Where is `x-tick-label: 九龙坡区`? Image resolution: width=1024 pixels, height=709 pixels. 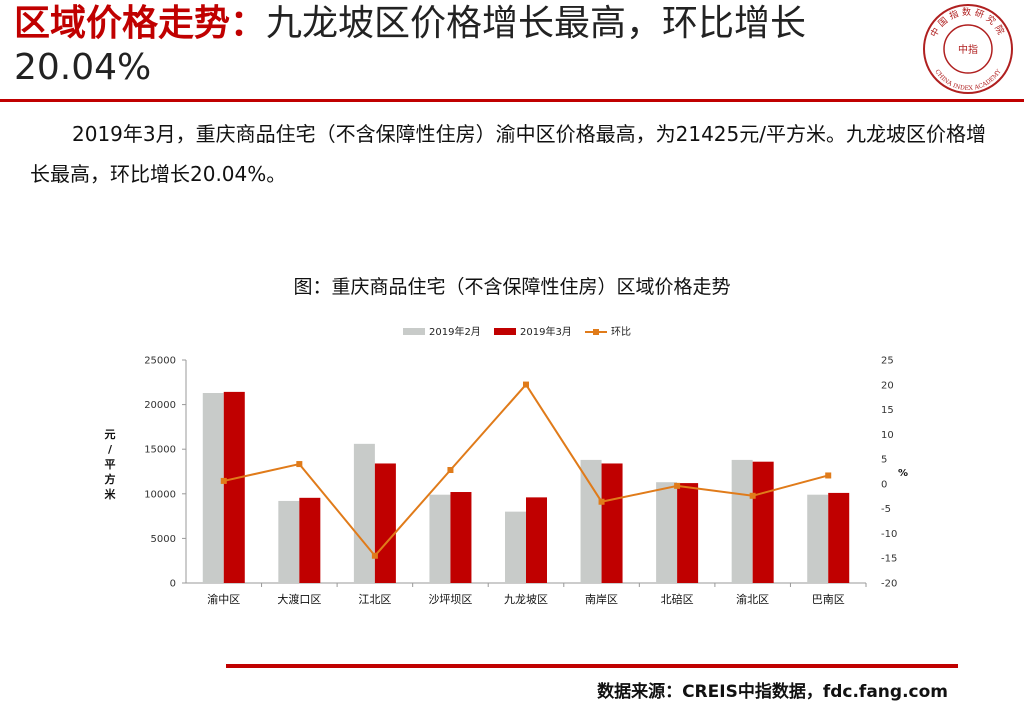 x-tick-label: 九龙坡区 is located at coordinates (526, 599).